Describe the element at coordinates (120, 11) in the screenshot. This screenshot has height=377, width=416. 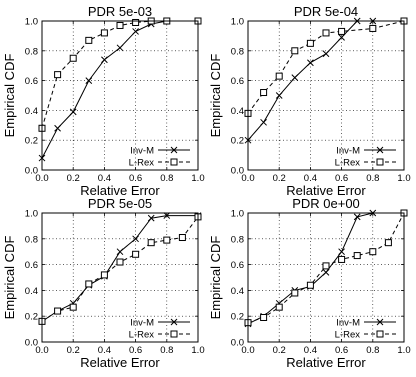
I see `chart-title: PDR 5e-03` at that location.